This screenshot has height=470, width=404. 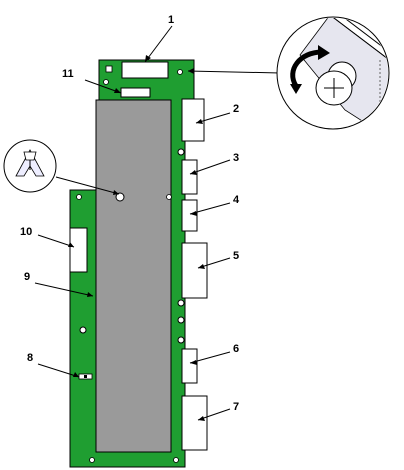 I want to click on callout-5: 5, so click(x=236, y=256).